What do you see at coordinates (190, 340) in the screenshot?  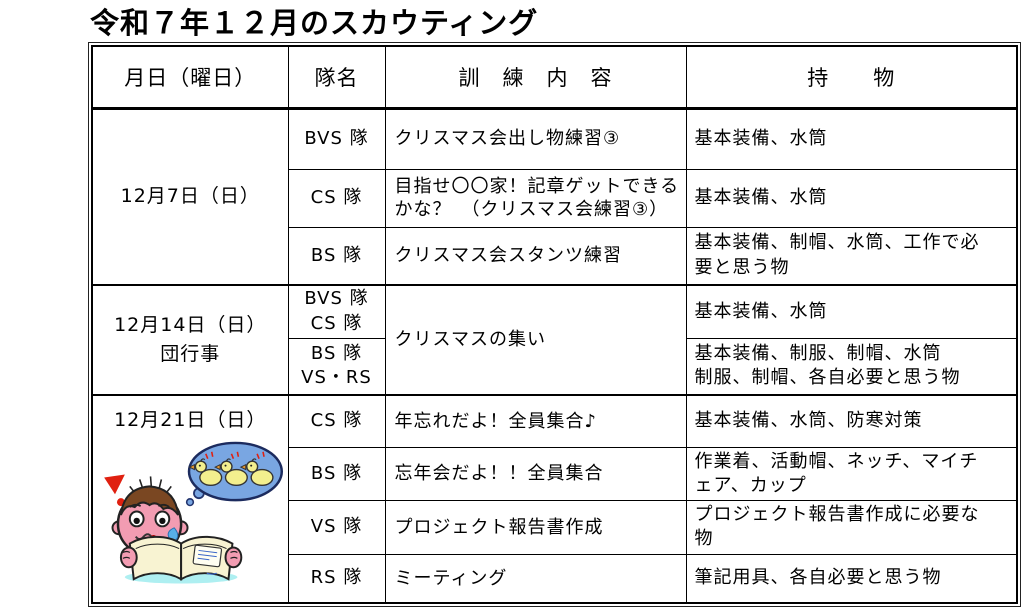 I see `date-cell-dec14: 12月14日（日） 団行事` at bounding box center [190, 340].